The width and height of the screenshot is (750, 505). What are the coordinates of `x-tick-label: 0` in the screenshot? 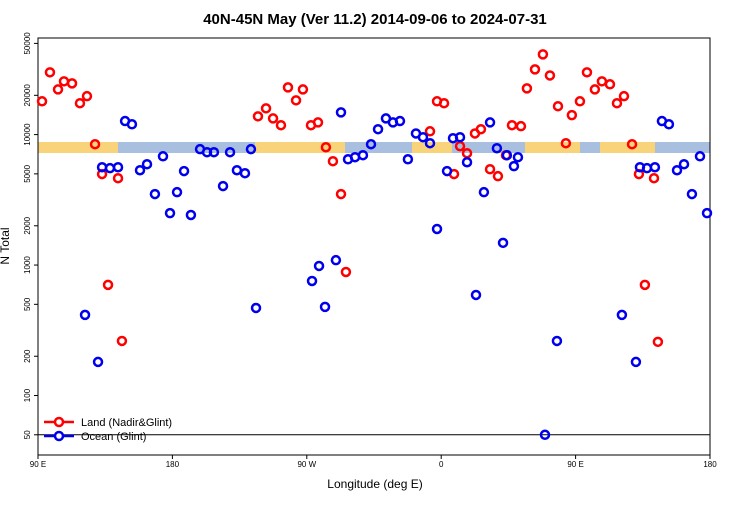 It's located at (441, 464).